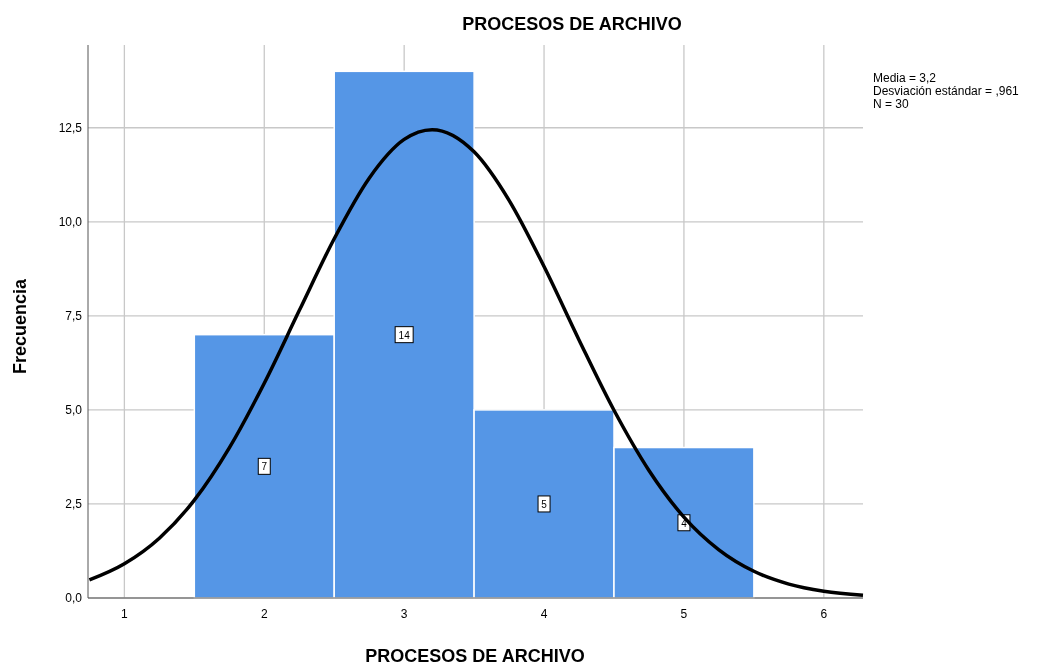 The width and height of the screenshot is (1057, 666). What do you see at coordinates (404, 614) in the screenshot?
I see `x-tick-label: 3` at bounding box center [404, 614].